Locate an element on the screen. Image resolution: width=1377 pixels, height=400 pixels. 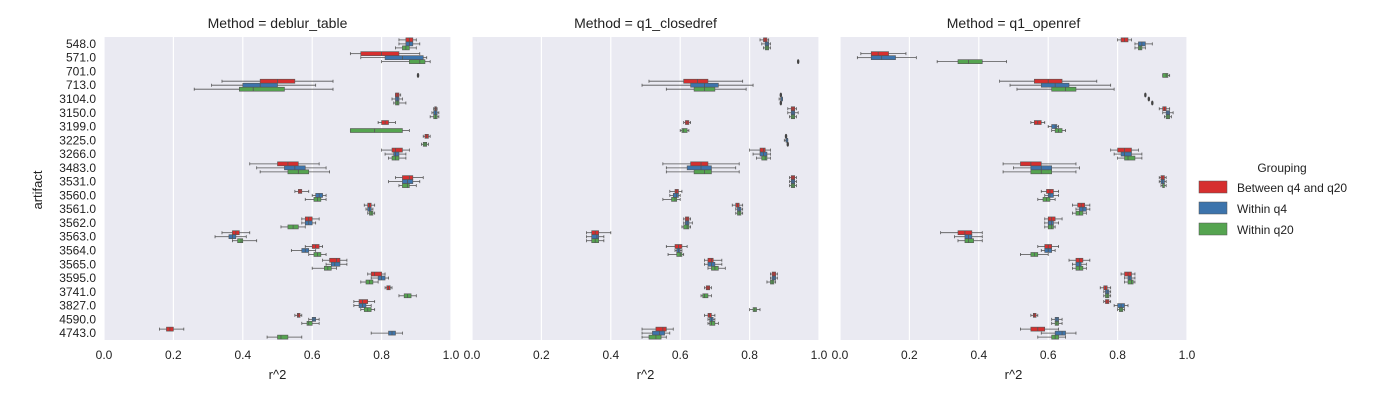
legend-swatch-between is located at coordinates (1213, 187).